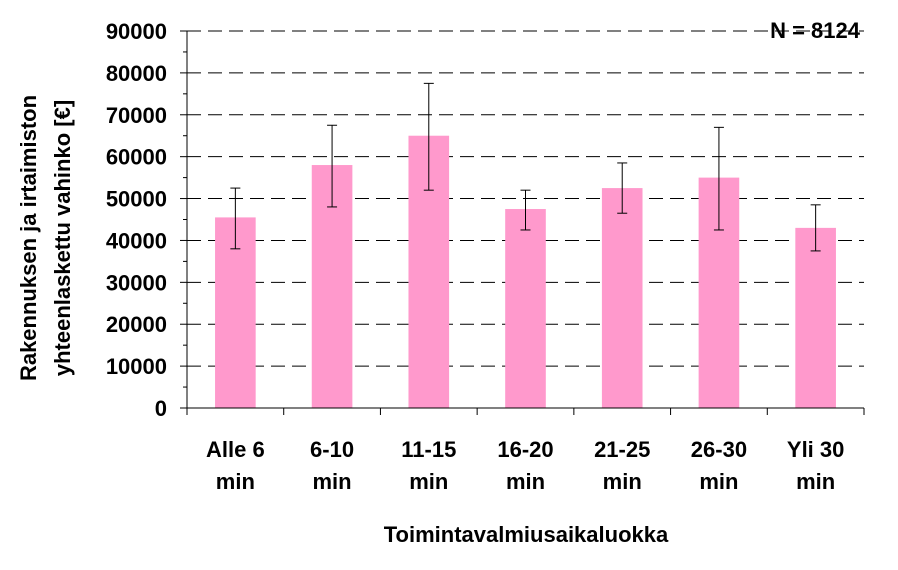 This screenshot has width=898, height=570. Describe the element at coordinates (622, 465) in the screenshot. I see `x-tick-label: 21-25 min` at that location.